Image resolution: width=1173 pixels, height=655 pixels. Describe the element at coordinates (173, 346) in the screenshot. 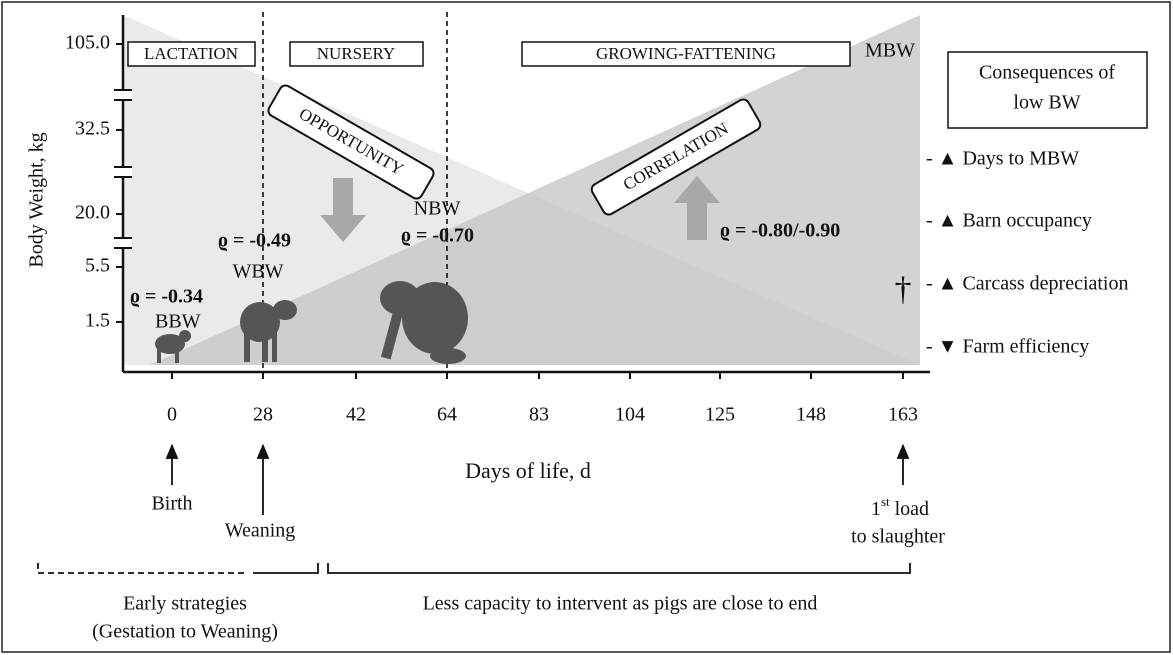

I see `piglet` at that location.